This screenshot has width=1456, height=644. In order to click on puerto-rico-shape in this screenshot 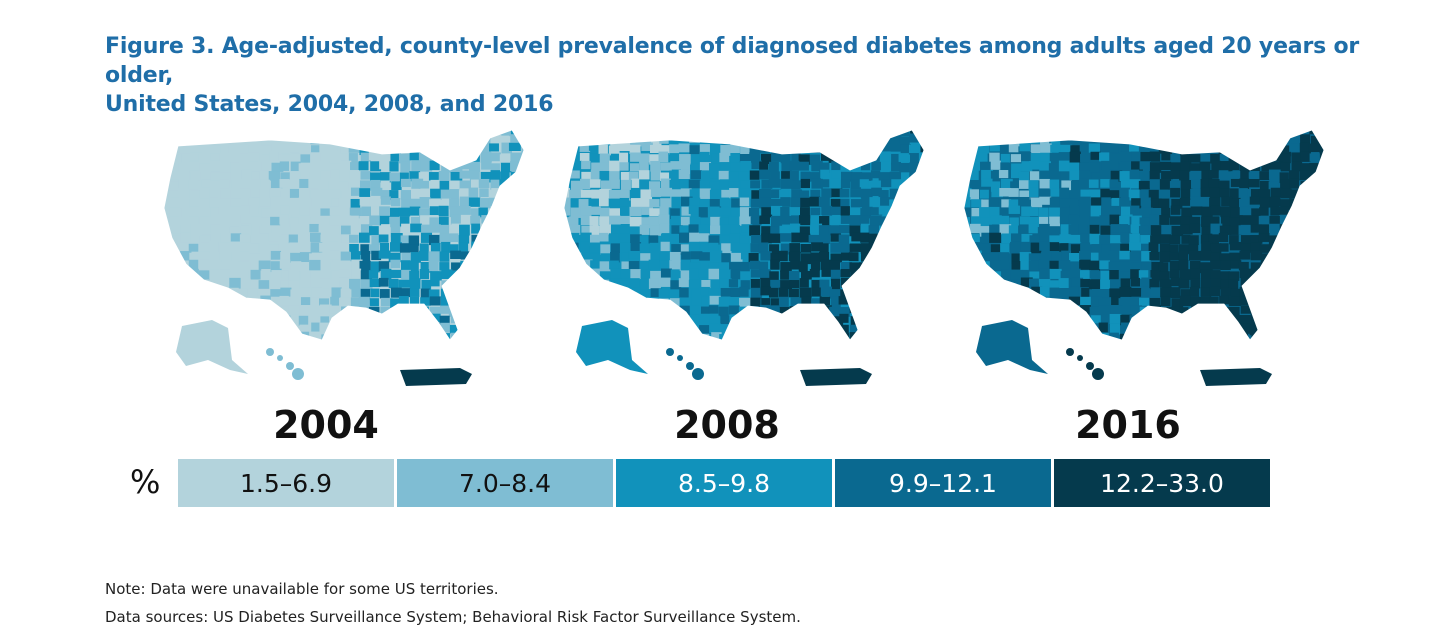, I will do `click(836, 377)`.